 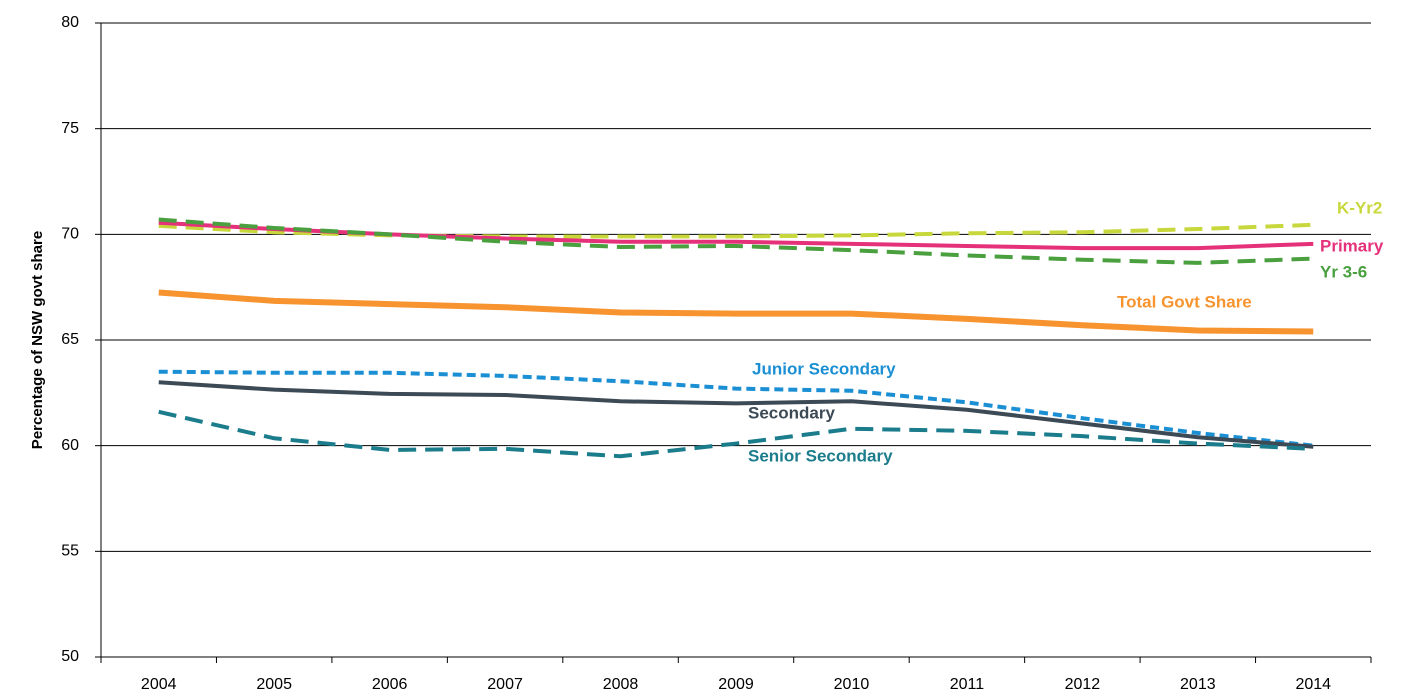 I want to click on x-tick-label: 2004, so click(x=159, y=684).